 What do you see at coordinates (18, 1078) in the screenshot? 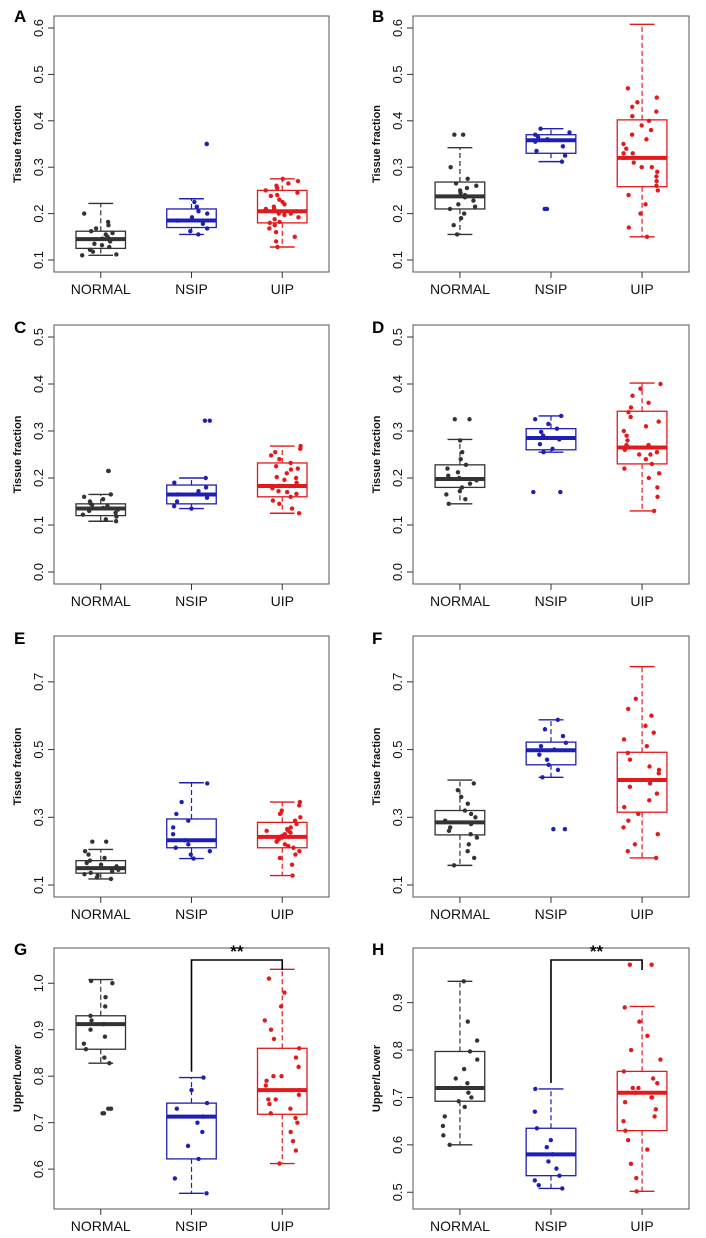
I see `y-axis-title: Upper/Lower` at bounding box center [18, 1078].